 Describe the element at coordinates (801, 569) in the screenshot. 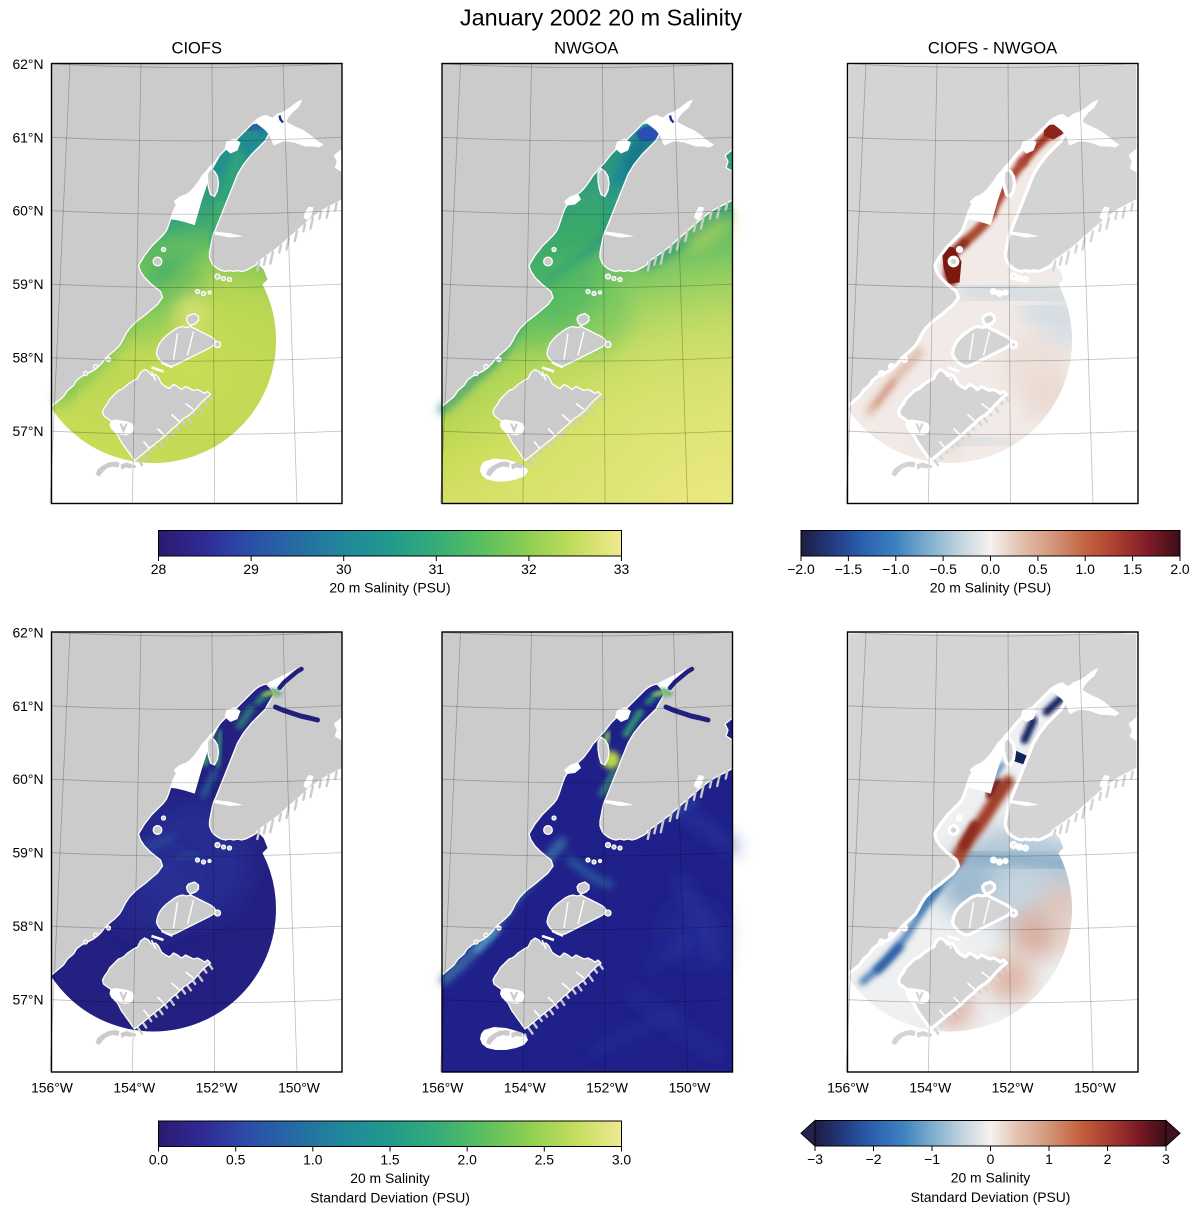

I see `svg-text: −2.0` at that location.